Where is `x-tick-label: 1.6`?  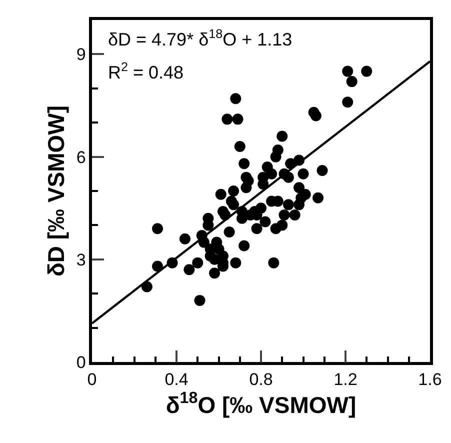
x-tick-label: 1.6 is located at coordinates (430, 380).